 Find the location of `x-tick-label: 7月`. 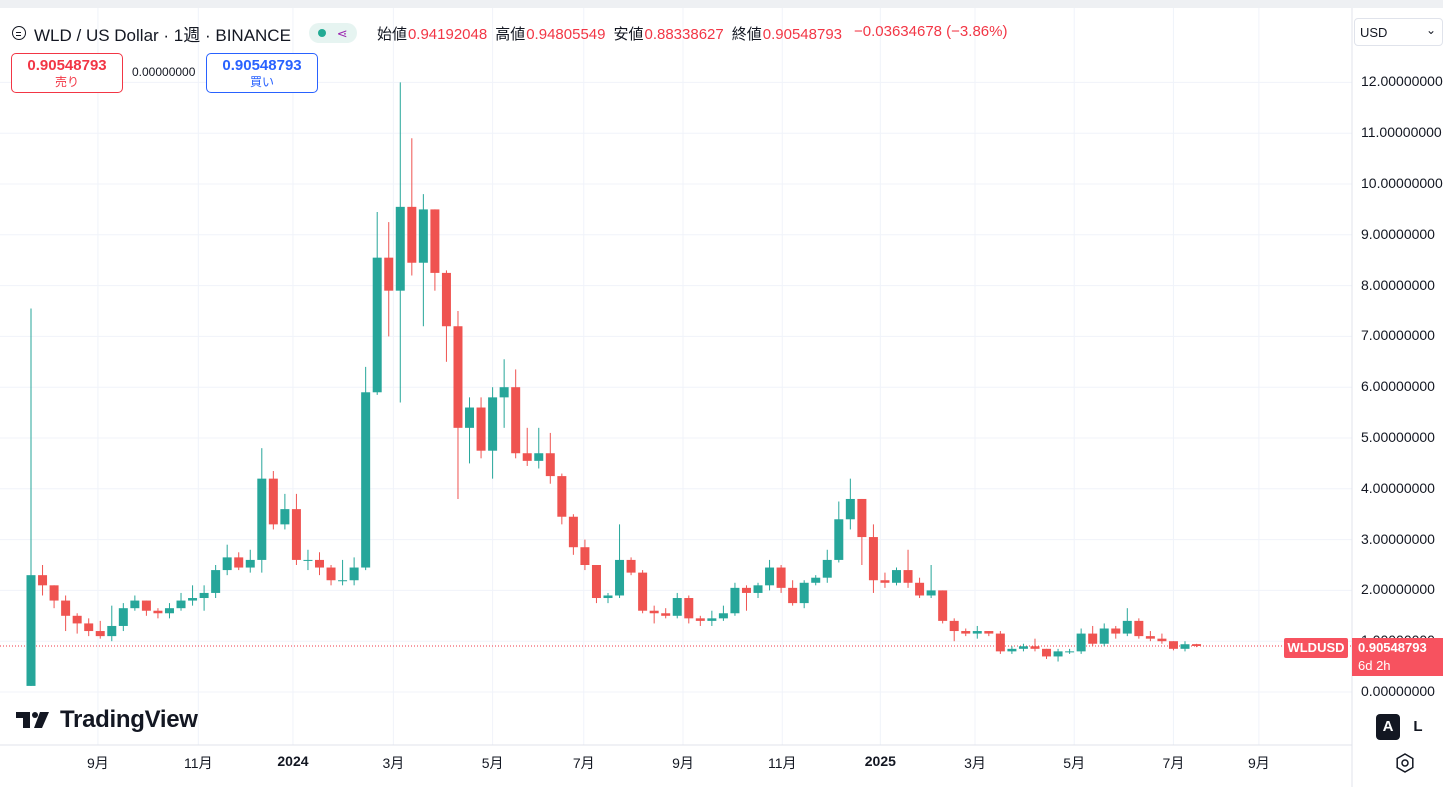

x-tick-label: 7月 is located at coordinates (583, 763).